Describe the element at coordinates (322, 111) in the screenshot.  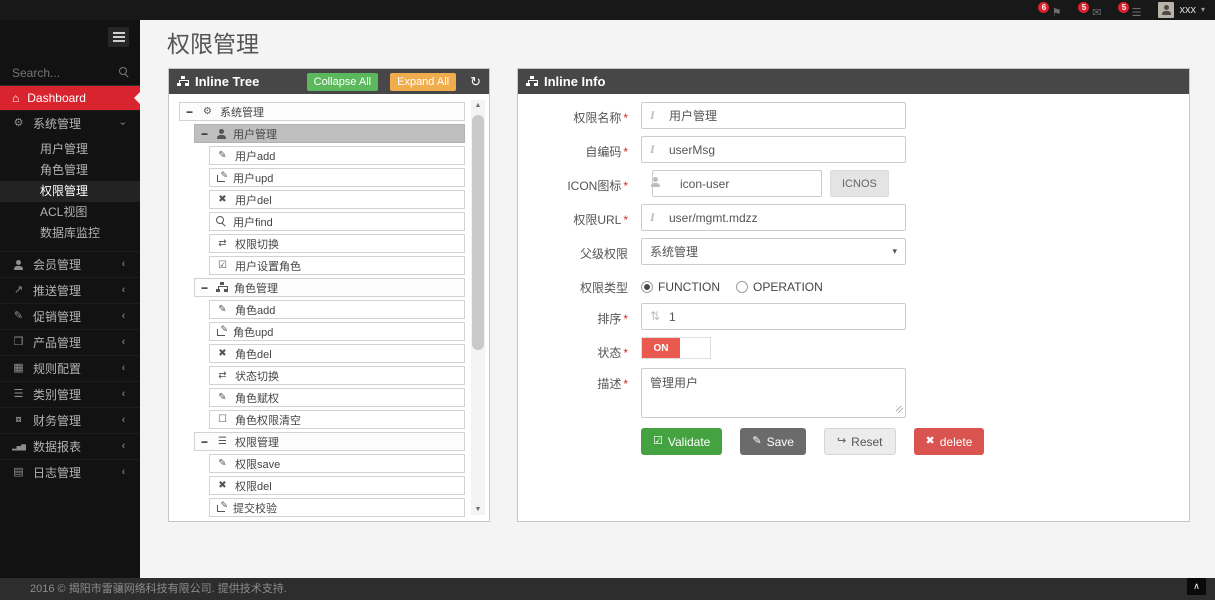
I see `tree-node: 系统管理` at that location.